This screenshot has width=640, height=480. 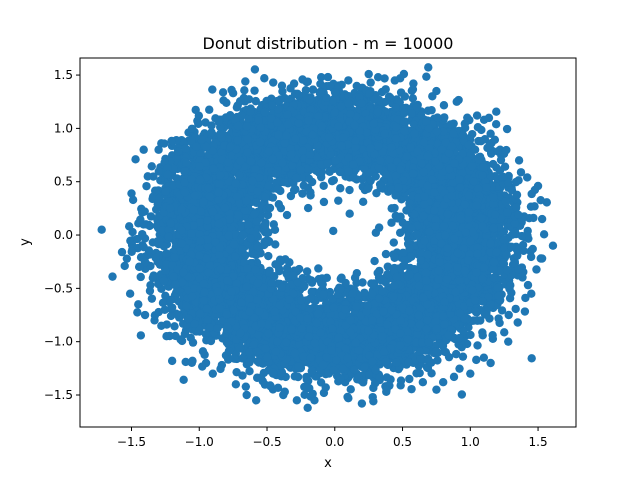 What do you see at coordinates (328, 43) in the screenshot?
I see `chart-title: Donut distribution - m = 10000` at bounding box center [328, 43].